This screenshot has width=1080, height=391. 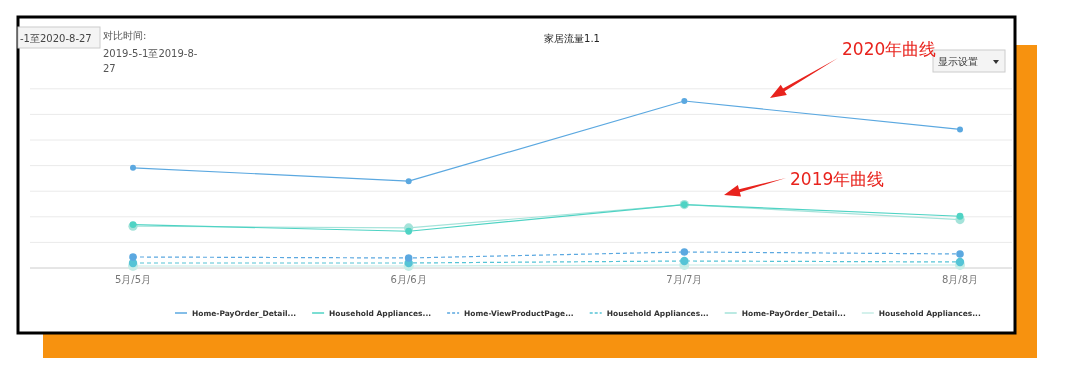 What do you see at coordinates (889, 49) in the screenshot?
I see `text: 2020年曲线` at bounding box center [889, 49].